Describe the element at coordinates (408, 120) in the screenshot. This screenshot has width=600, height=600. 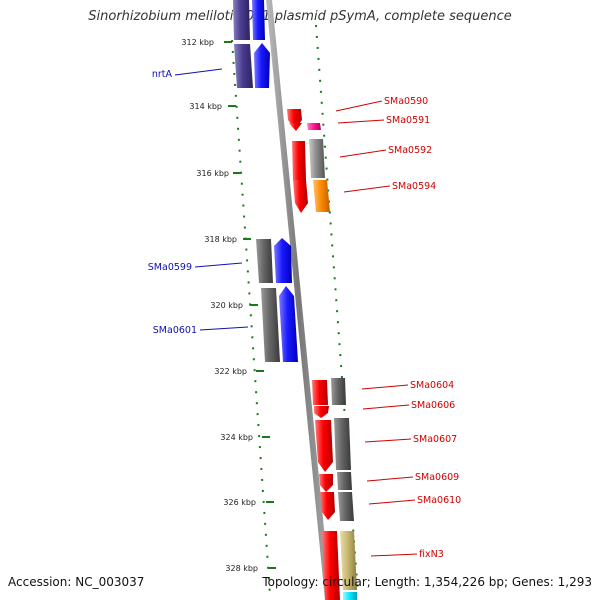
I see `label-SMa0591: SMa0591` at that location.